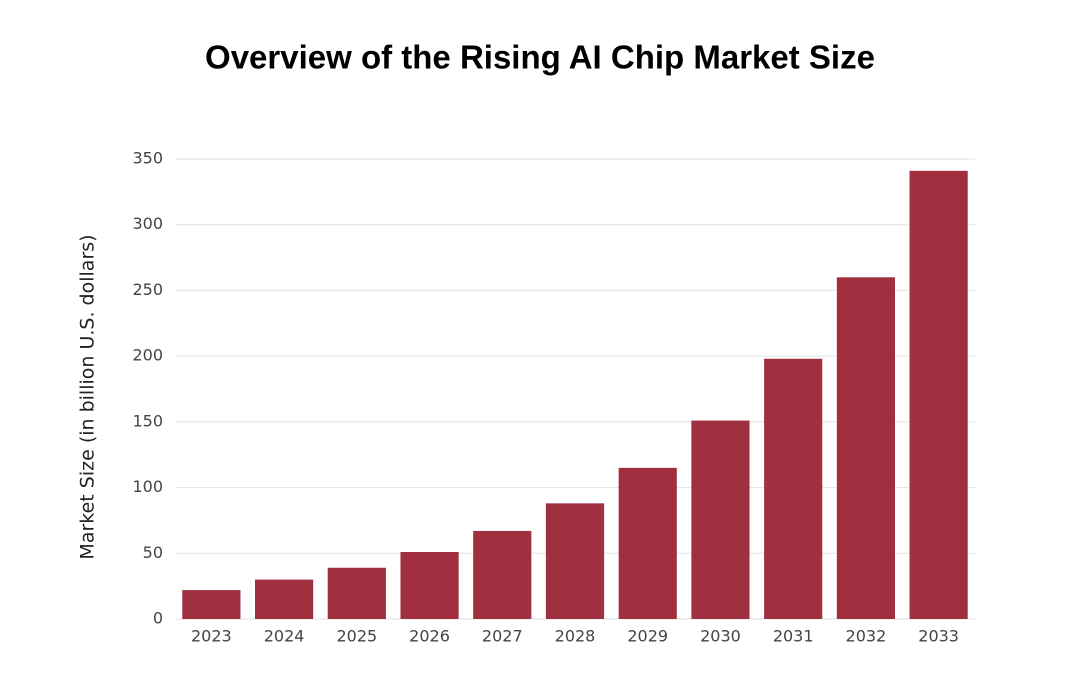  I want to click on y-tick-label: 0, so click(158, 618).